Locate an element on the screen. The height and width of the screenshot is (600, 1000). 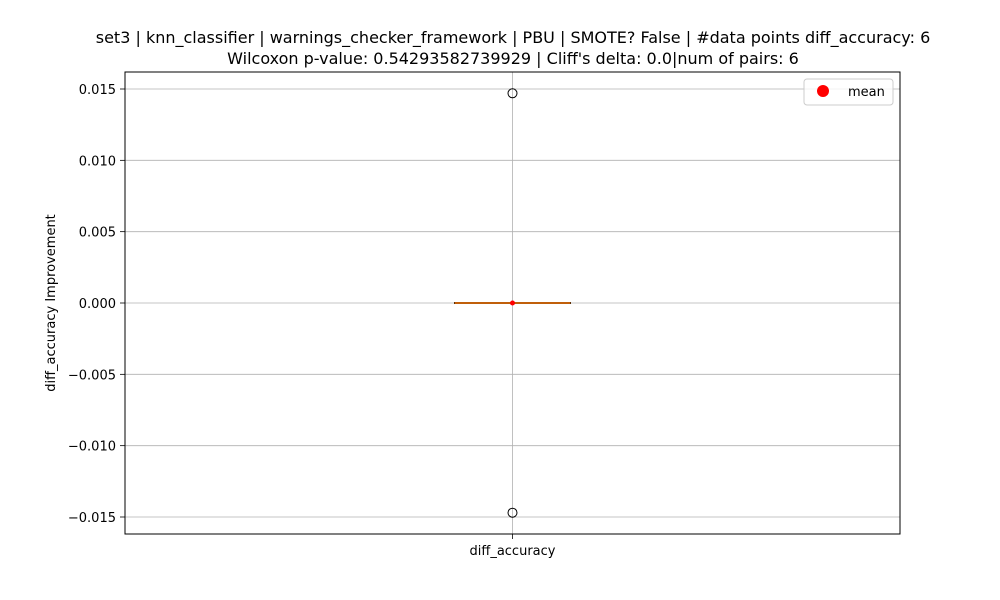
y-tick-label: 0.000 is located at coordinates (97, 304).